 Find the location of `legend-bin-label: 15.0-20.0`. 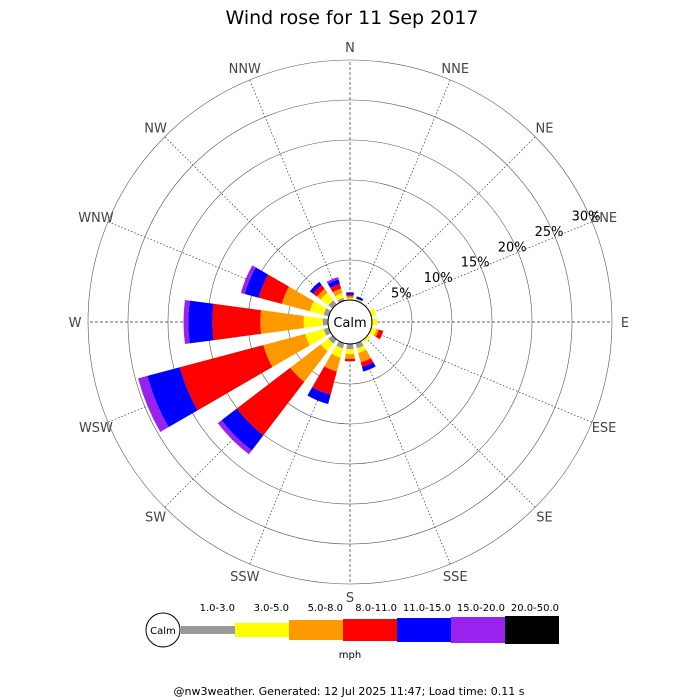

legend-bin-label: 15.0-20.0 is located at coordinates (481, 608).